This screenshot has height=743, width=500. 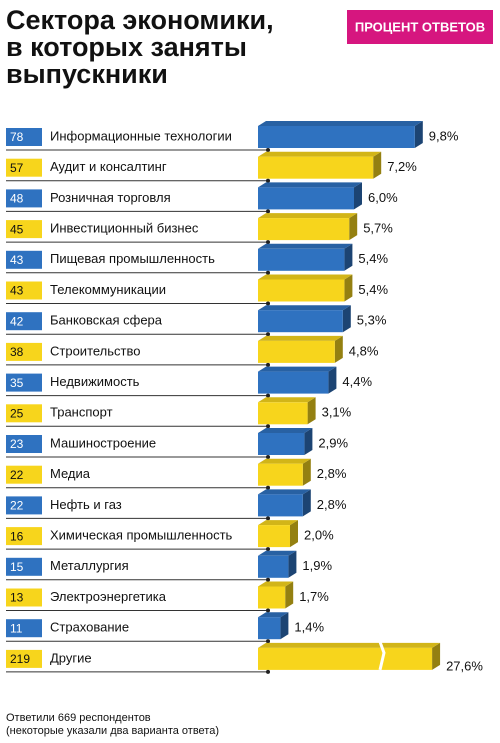 What do you see at coordinates (17, 444) in the screenshot?
I see `count-label: 23` at bounding box center [17, 444].